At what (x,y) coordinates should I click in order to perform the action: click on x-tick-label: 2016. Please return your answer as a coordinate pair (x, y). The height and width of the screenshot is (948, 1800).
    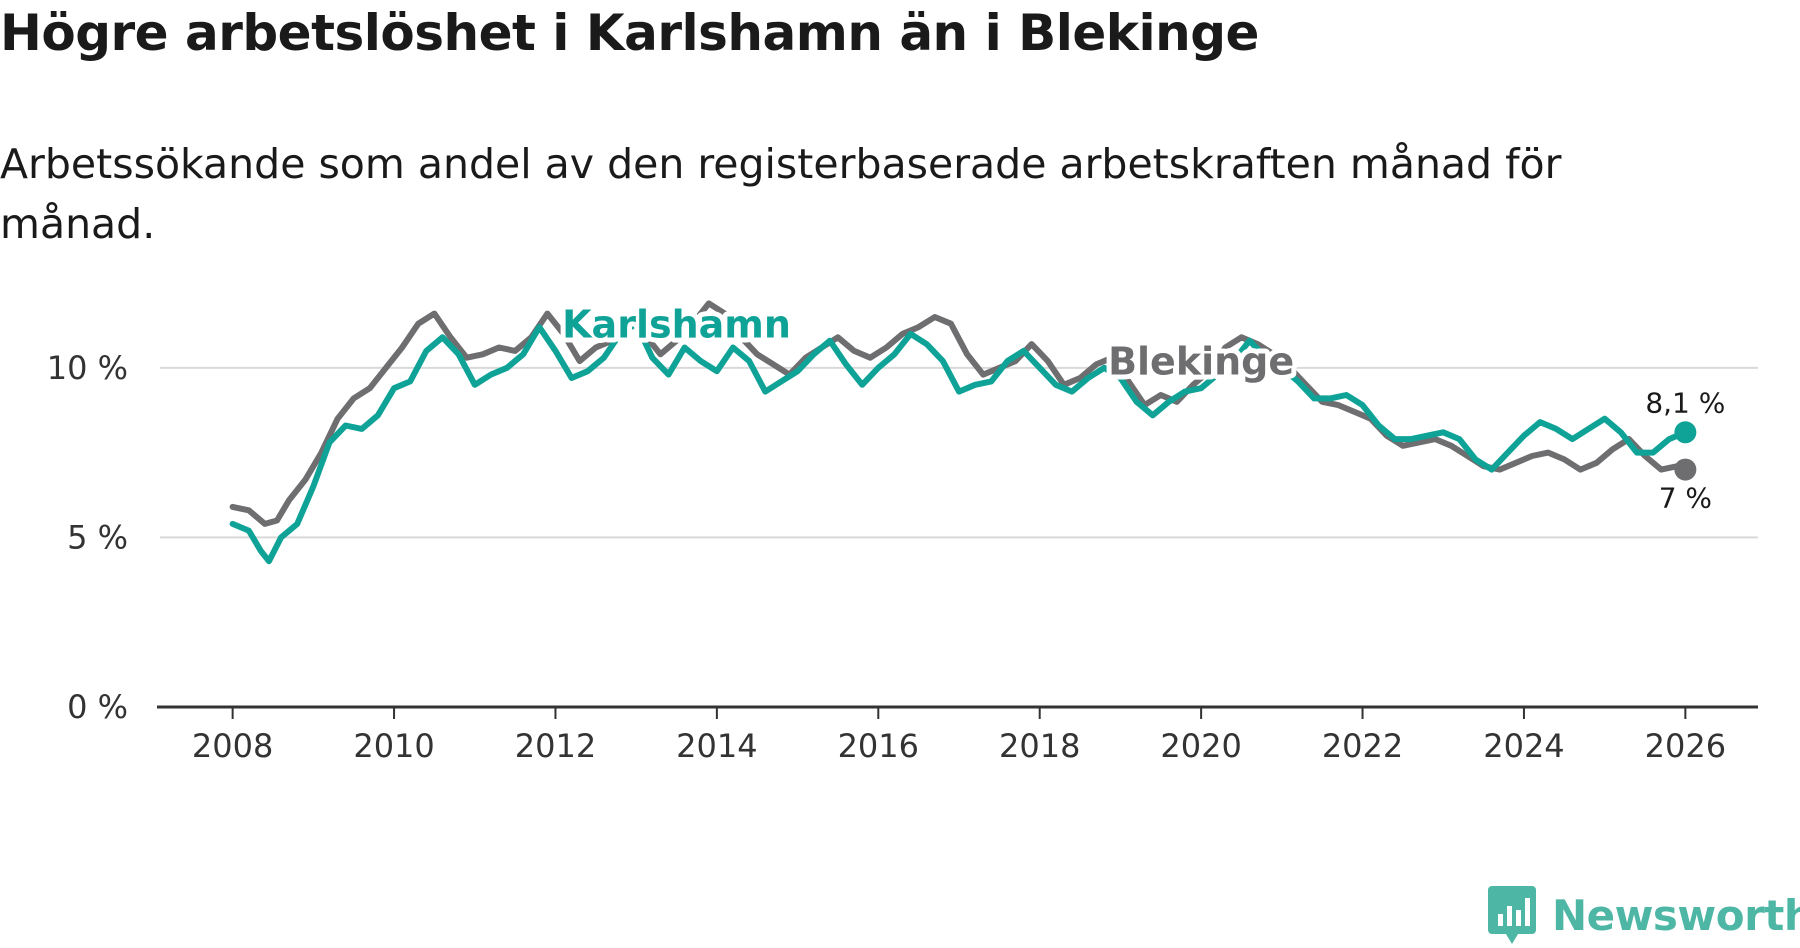
    Looking at the image, I should click on (878, 746).